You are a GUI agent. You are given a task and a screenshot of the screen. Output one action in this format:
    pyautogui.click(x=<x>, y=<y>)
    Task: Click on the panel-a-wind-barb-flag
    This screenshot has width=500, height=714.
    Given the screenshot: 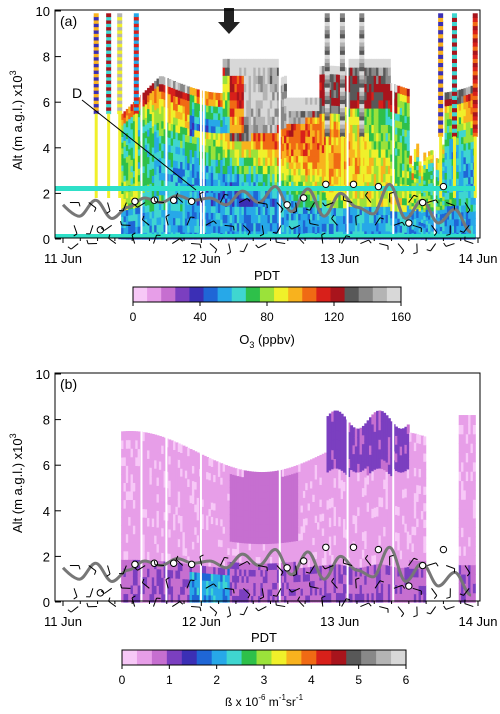 What is the action you would take?
    pyautogui.click(x=381, y=218)
    